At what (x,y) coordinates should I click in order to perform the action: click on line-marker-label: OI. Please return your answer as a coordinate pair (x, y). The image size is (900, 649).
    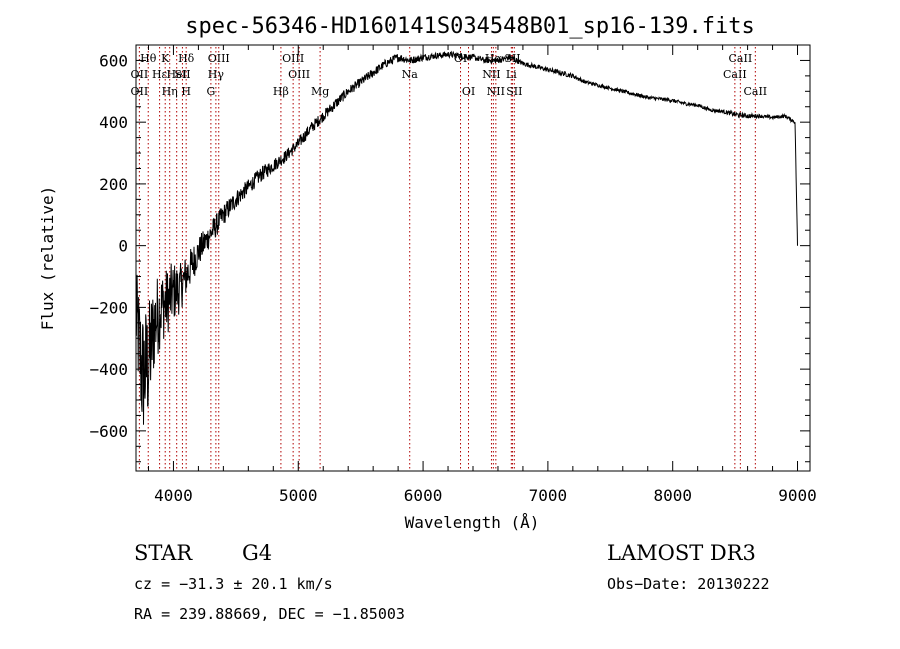
    Looking at the image, I should click on (468, 91).